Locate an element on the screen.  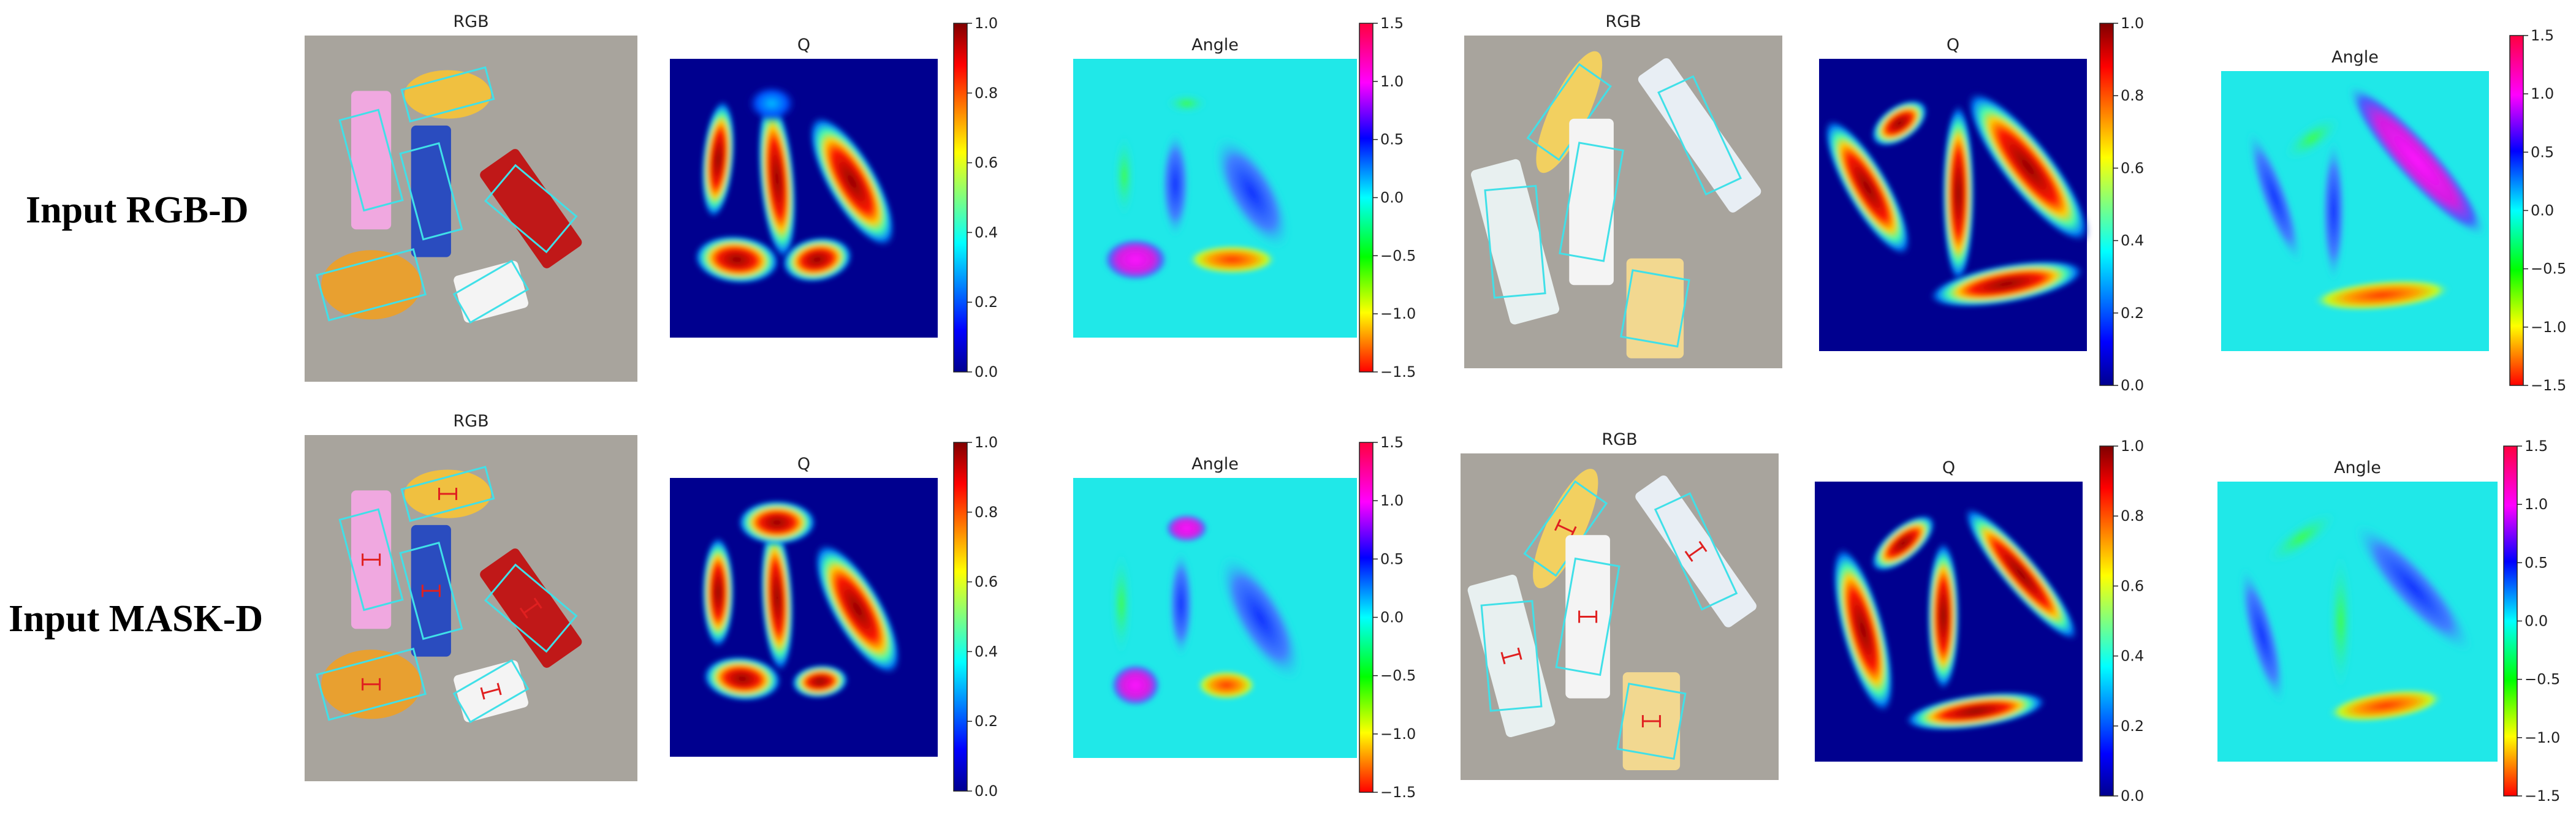
object-bottle is located at coordinates (491, 292).